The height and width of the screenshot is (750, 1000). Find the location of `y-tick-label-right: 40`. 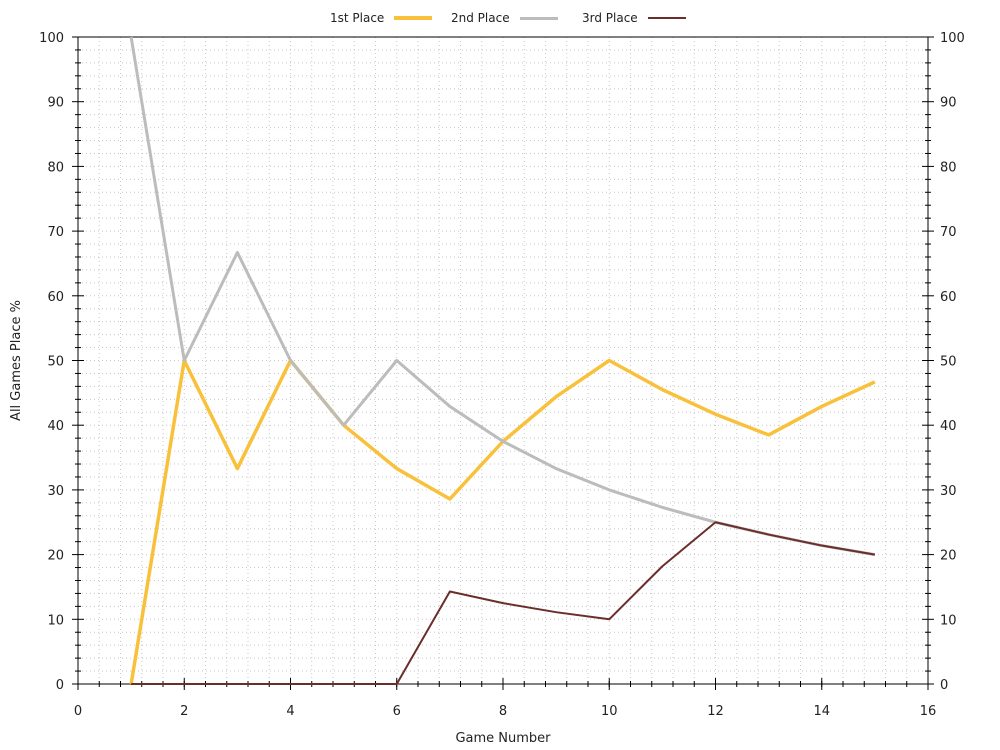

y-tick-label-right: 40 is located at coordinates (948, 426).